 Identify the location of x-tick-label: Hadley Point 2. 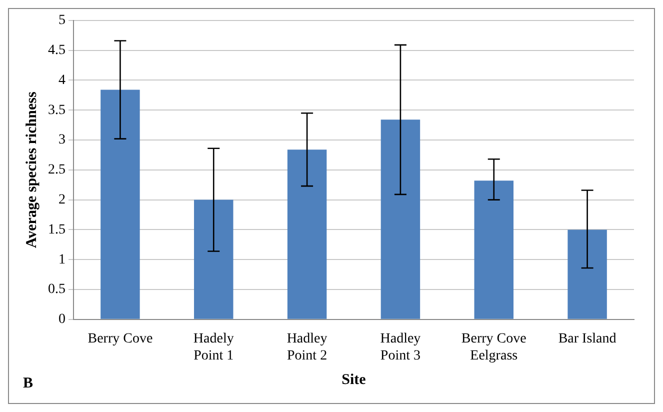
(307, 347).